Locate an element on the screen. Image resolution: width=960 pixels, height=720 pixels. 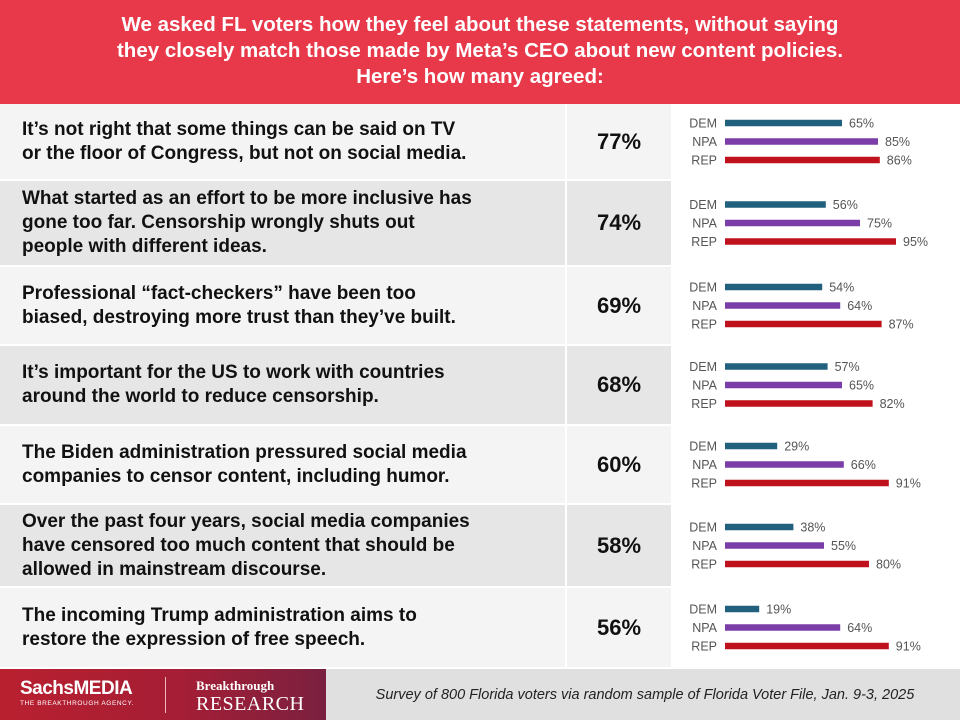
bar-value-label: 75% is located at coordinates (879, 224).